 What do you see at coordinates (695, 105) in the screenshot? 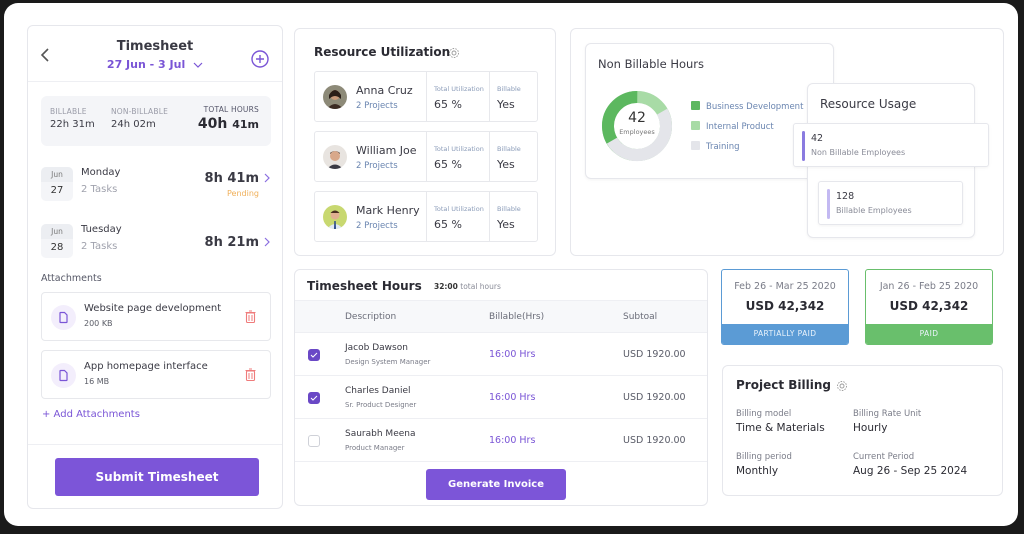
I see `legend-swatch` at bounding box center [695, 105].